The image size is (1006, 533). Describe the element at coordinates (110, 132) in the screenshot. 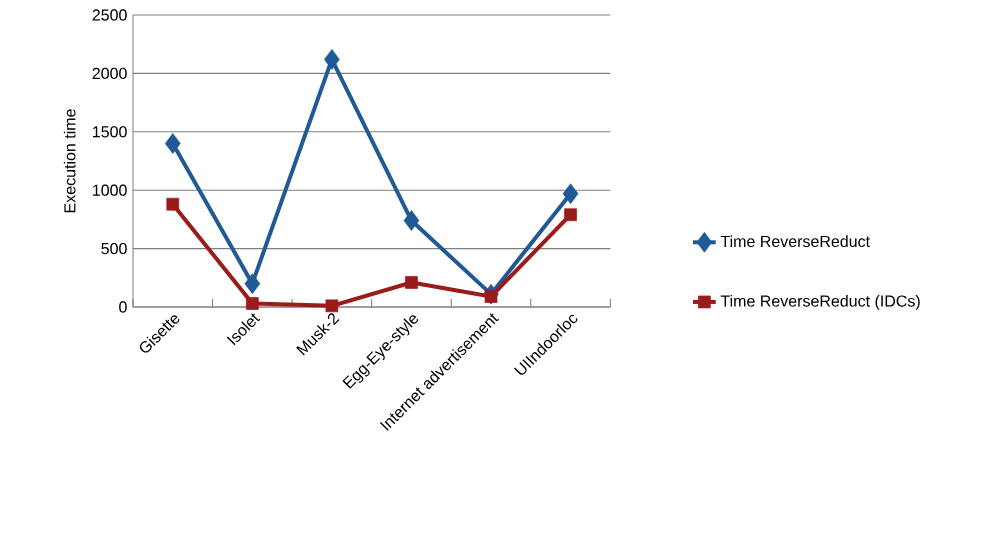

I see `y-tick-label: 1500` at that location.